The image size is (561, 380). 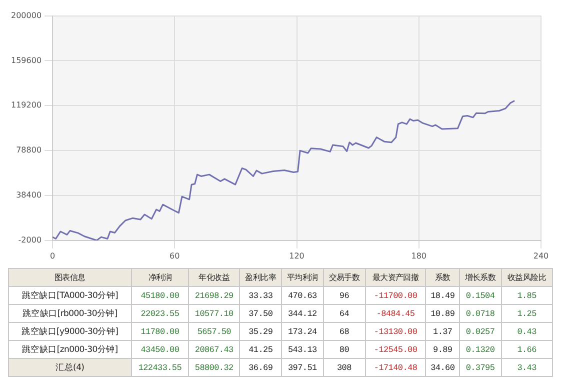 I want to click on text: 20867.43, so click(x=214, y=349).